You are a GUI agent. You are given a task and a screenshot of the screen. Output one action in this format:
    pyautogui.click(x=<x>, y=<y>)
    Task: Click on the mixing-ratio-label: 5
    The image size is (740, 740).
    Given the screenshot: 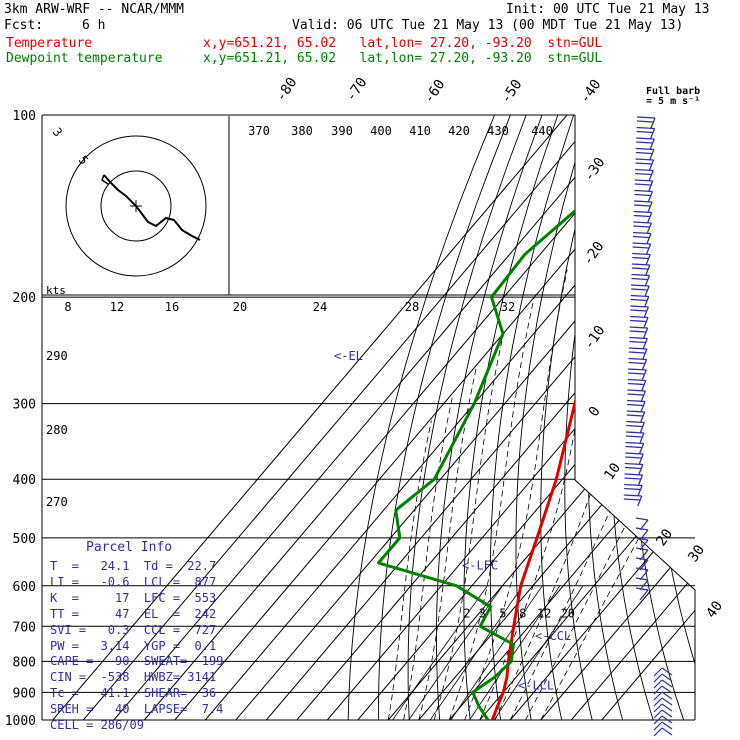 What is the action you would take?
    pyautogui.click(x=502, y=614)
    